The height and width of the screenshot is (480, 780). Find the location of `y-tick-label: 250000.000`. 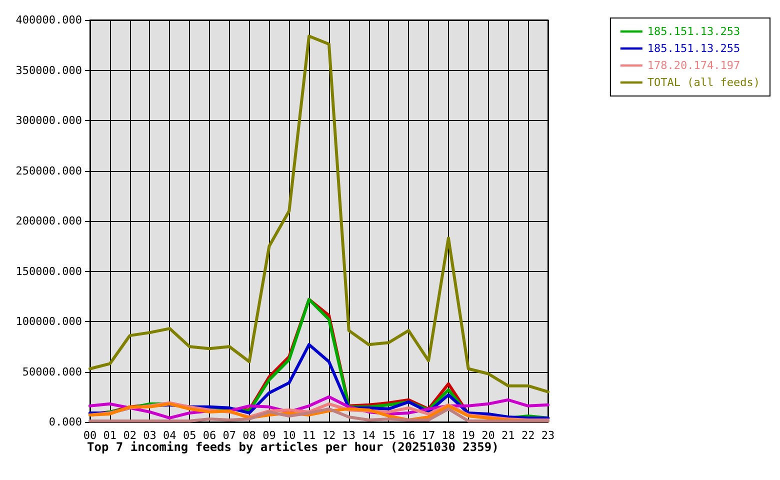

y-tick-label: 250000.000 is located at coordinates (49, 171).